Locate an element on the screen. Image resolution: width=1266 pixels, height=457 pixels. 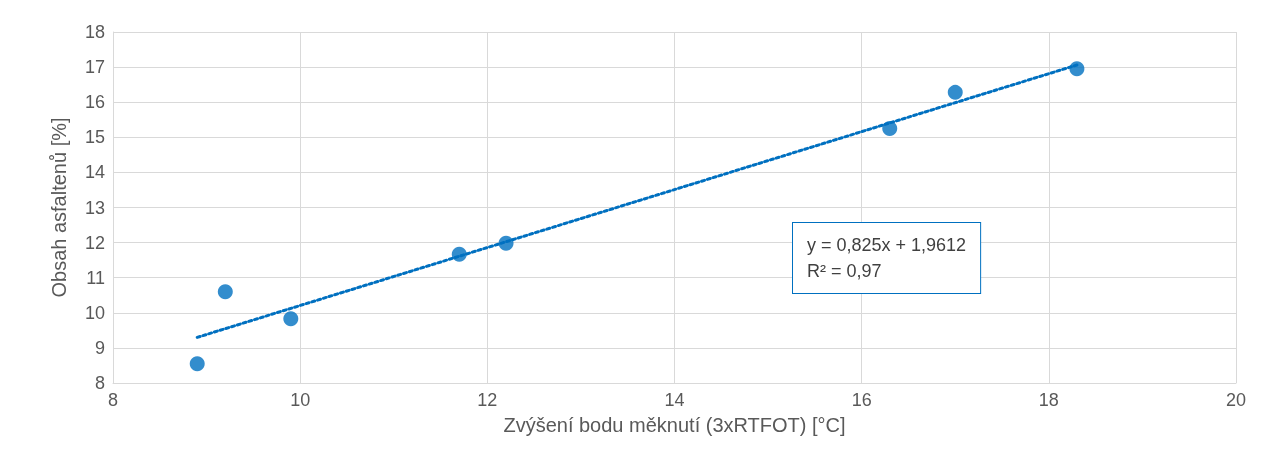
y-tick-label: 9 is located at coordinates (99, 347).